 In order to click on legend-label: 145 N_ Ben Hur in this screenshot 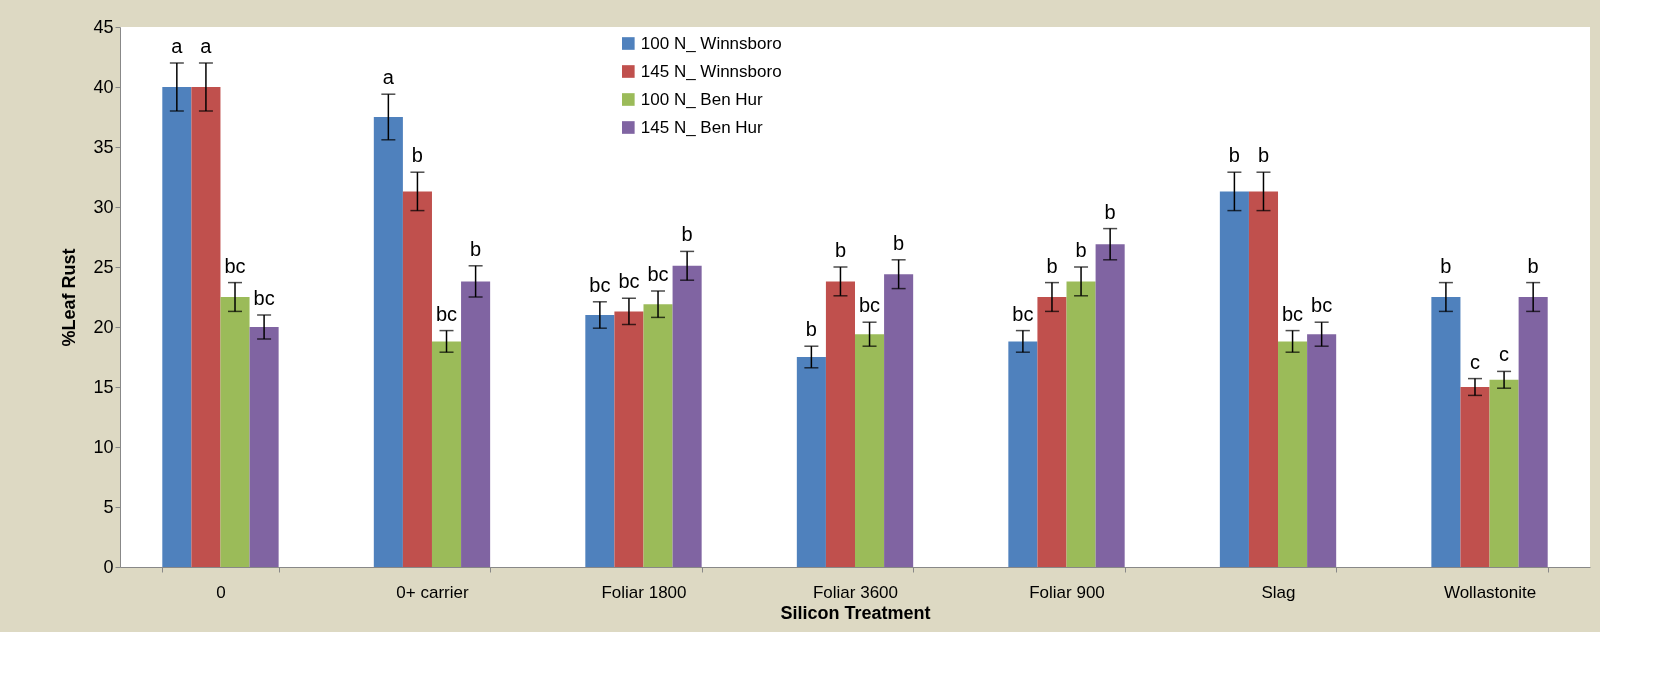, I will do `click(702, 127)`.